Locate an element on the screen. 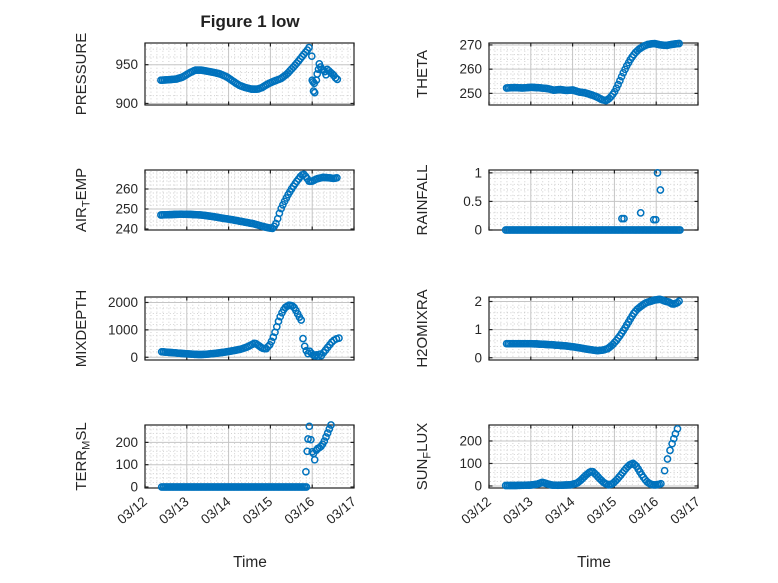  subplot-theta: 250 260 270 THETA is located at coordinates (556, 71).